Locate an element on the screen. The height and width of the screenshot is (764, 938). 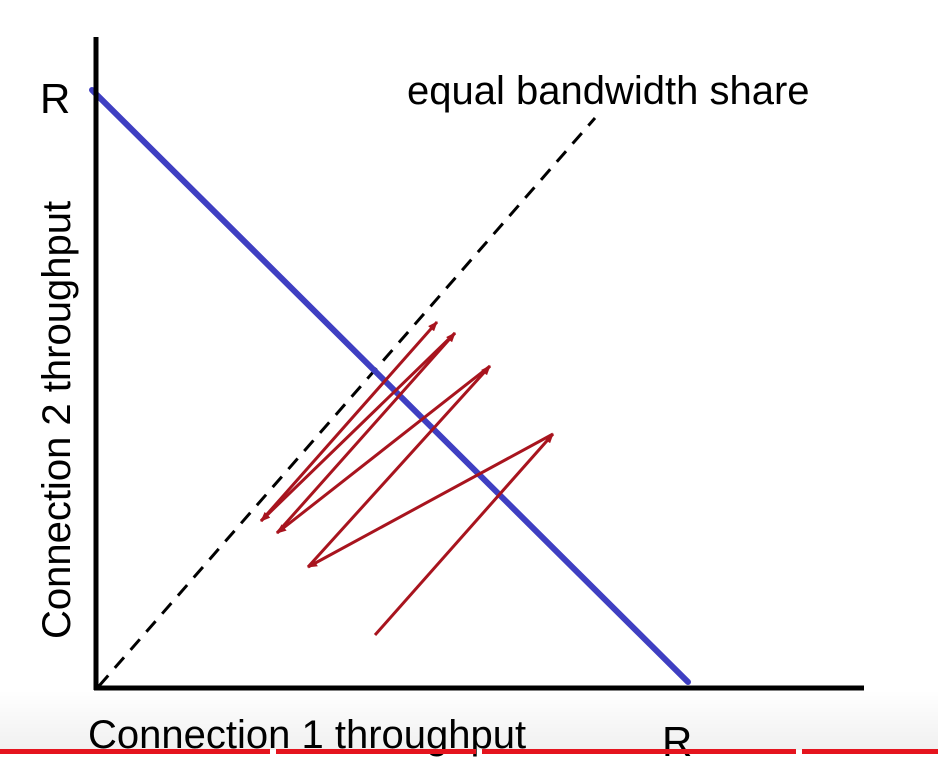
diagonal-label: equal bandwidth share is located at coordinates (608, 91).